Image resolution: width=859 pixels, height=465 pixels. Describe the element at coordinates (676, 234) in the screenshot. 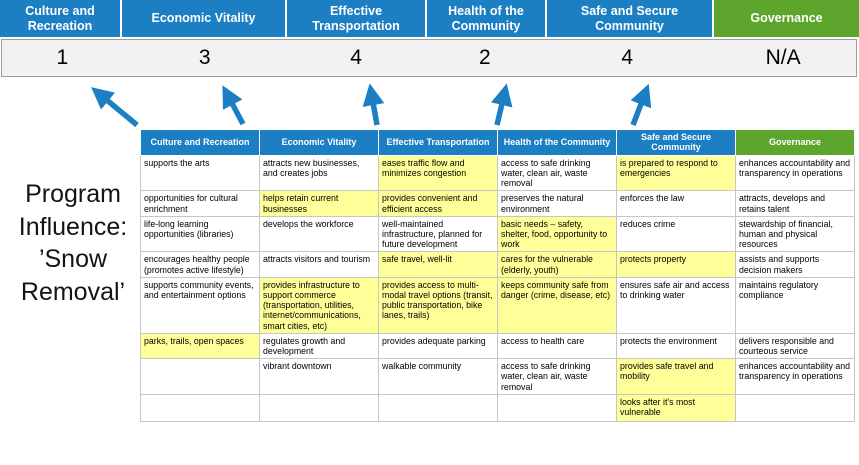

I see `matrix-cell: reduces crime` at that location.